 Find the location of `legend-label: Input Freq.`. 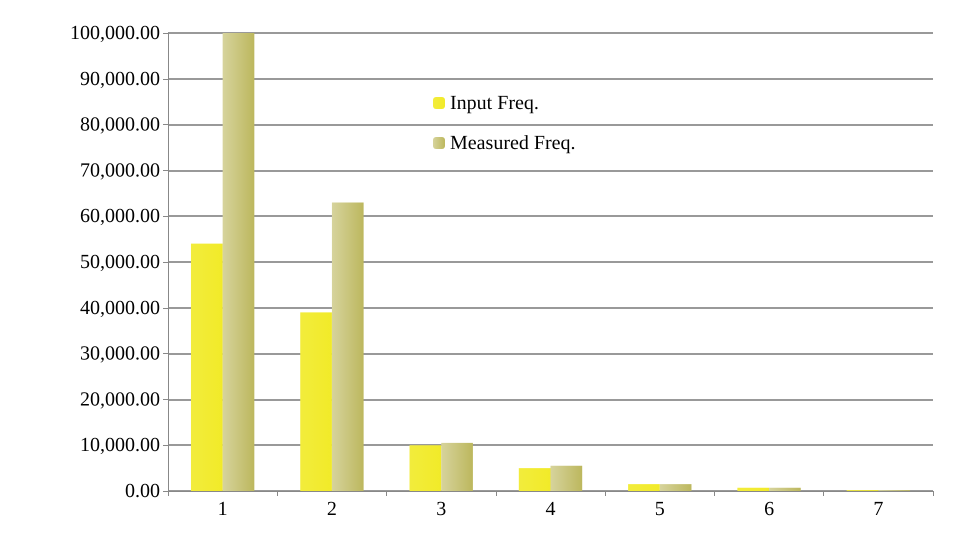

legend-label: Input Freq. is located at coordinates (494, 103).